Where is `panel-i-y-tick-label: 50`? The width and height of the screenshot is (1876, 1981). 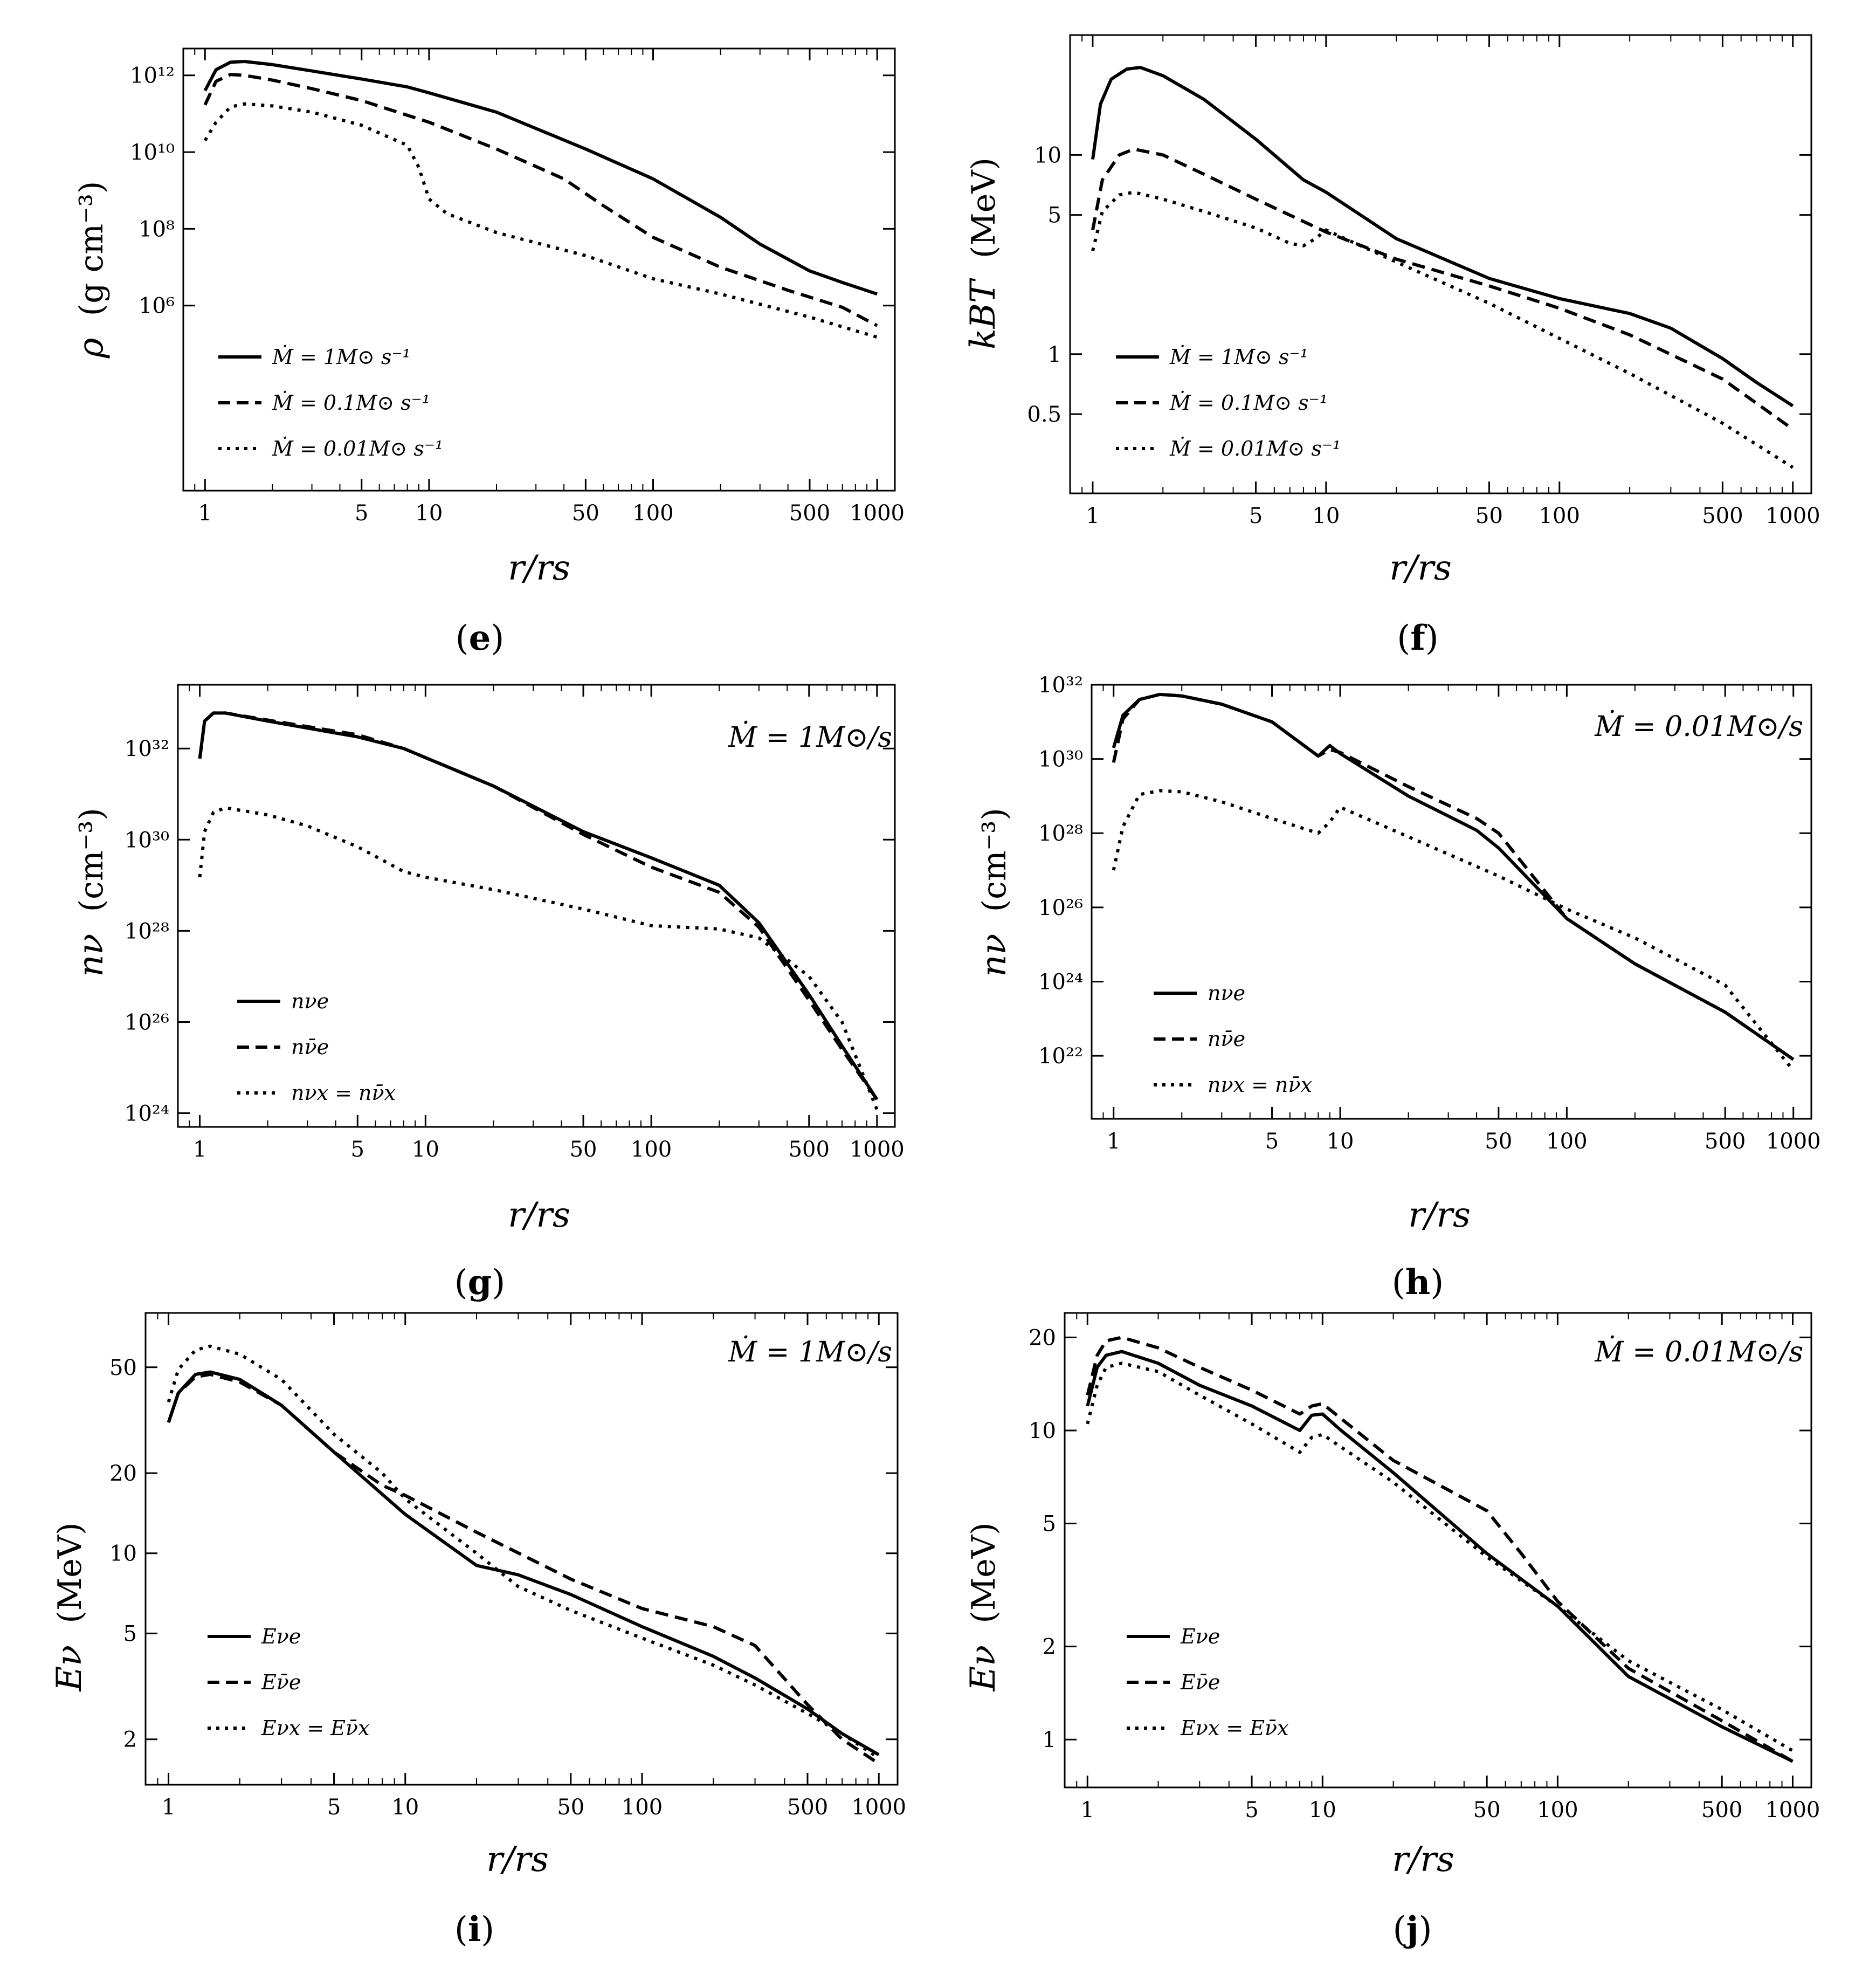 panel-i-y-tick-label: 50 is located at coordinates (123, 1368).